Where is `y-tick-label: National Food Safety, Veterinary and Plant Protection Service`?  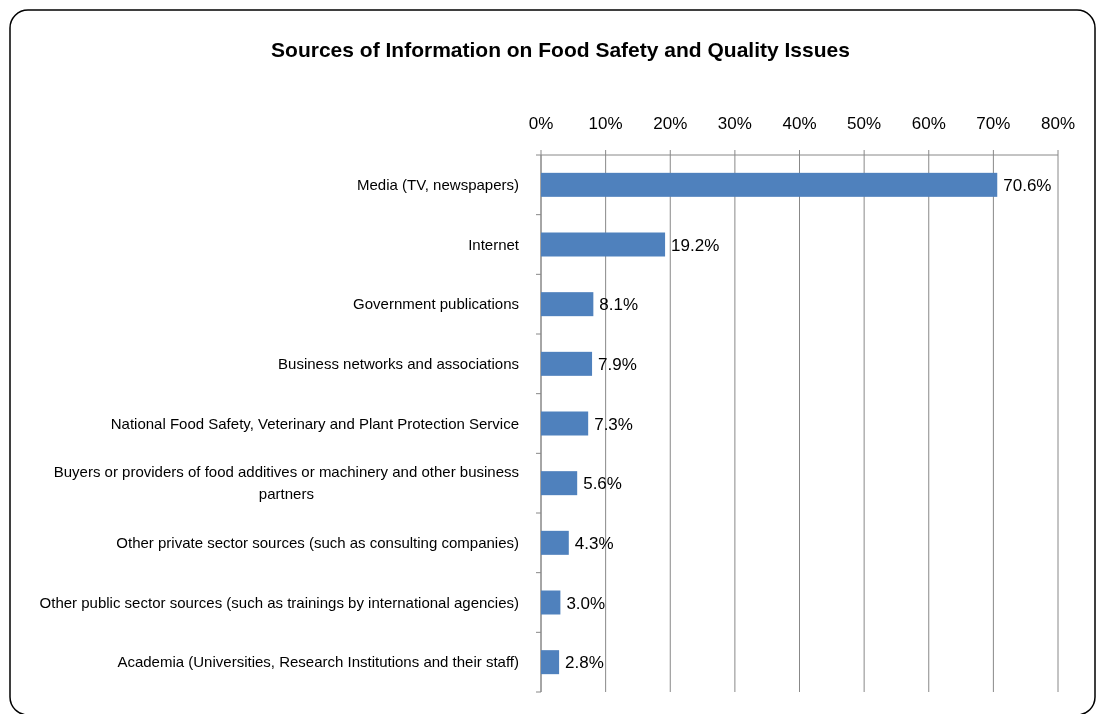 y-tick-label: National Food Safety, Veterinary and Plant Protection Service is located at coordinates (314, 423).